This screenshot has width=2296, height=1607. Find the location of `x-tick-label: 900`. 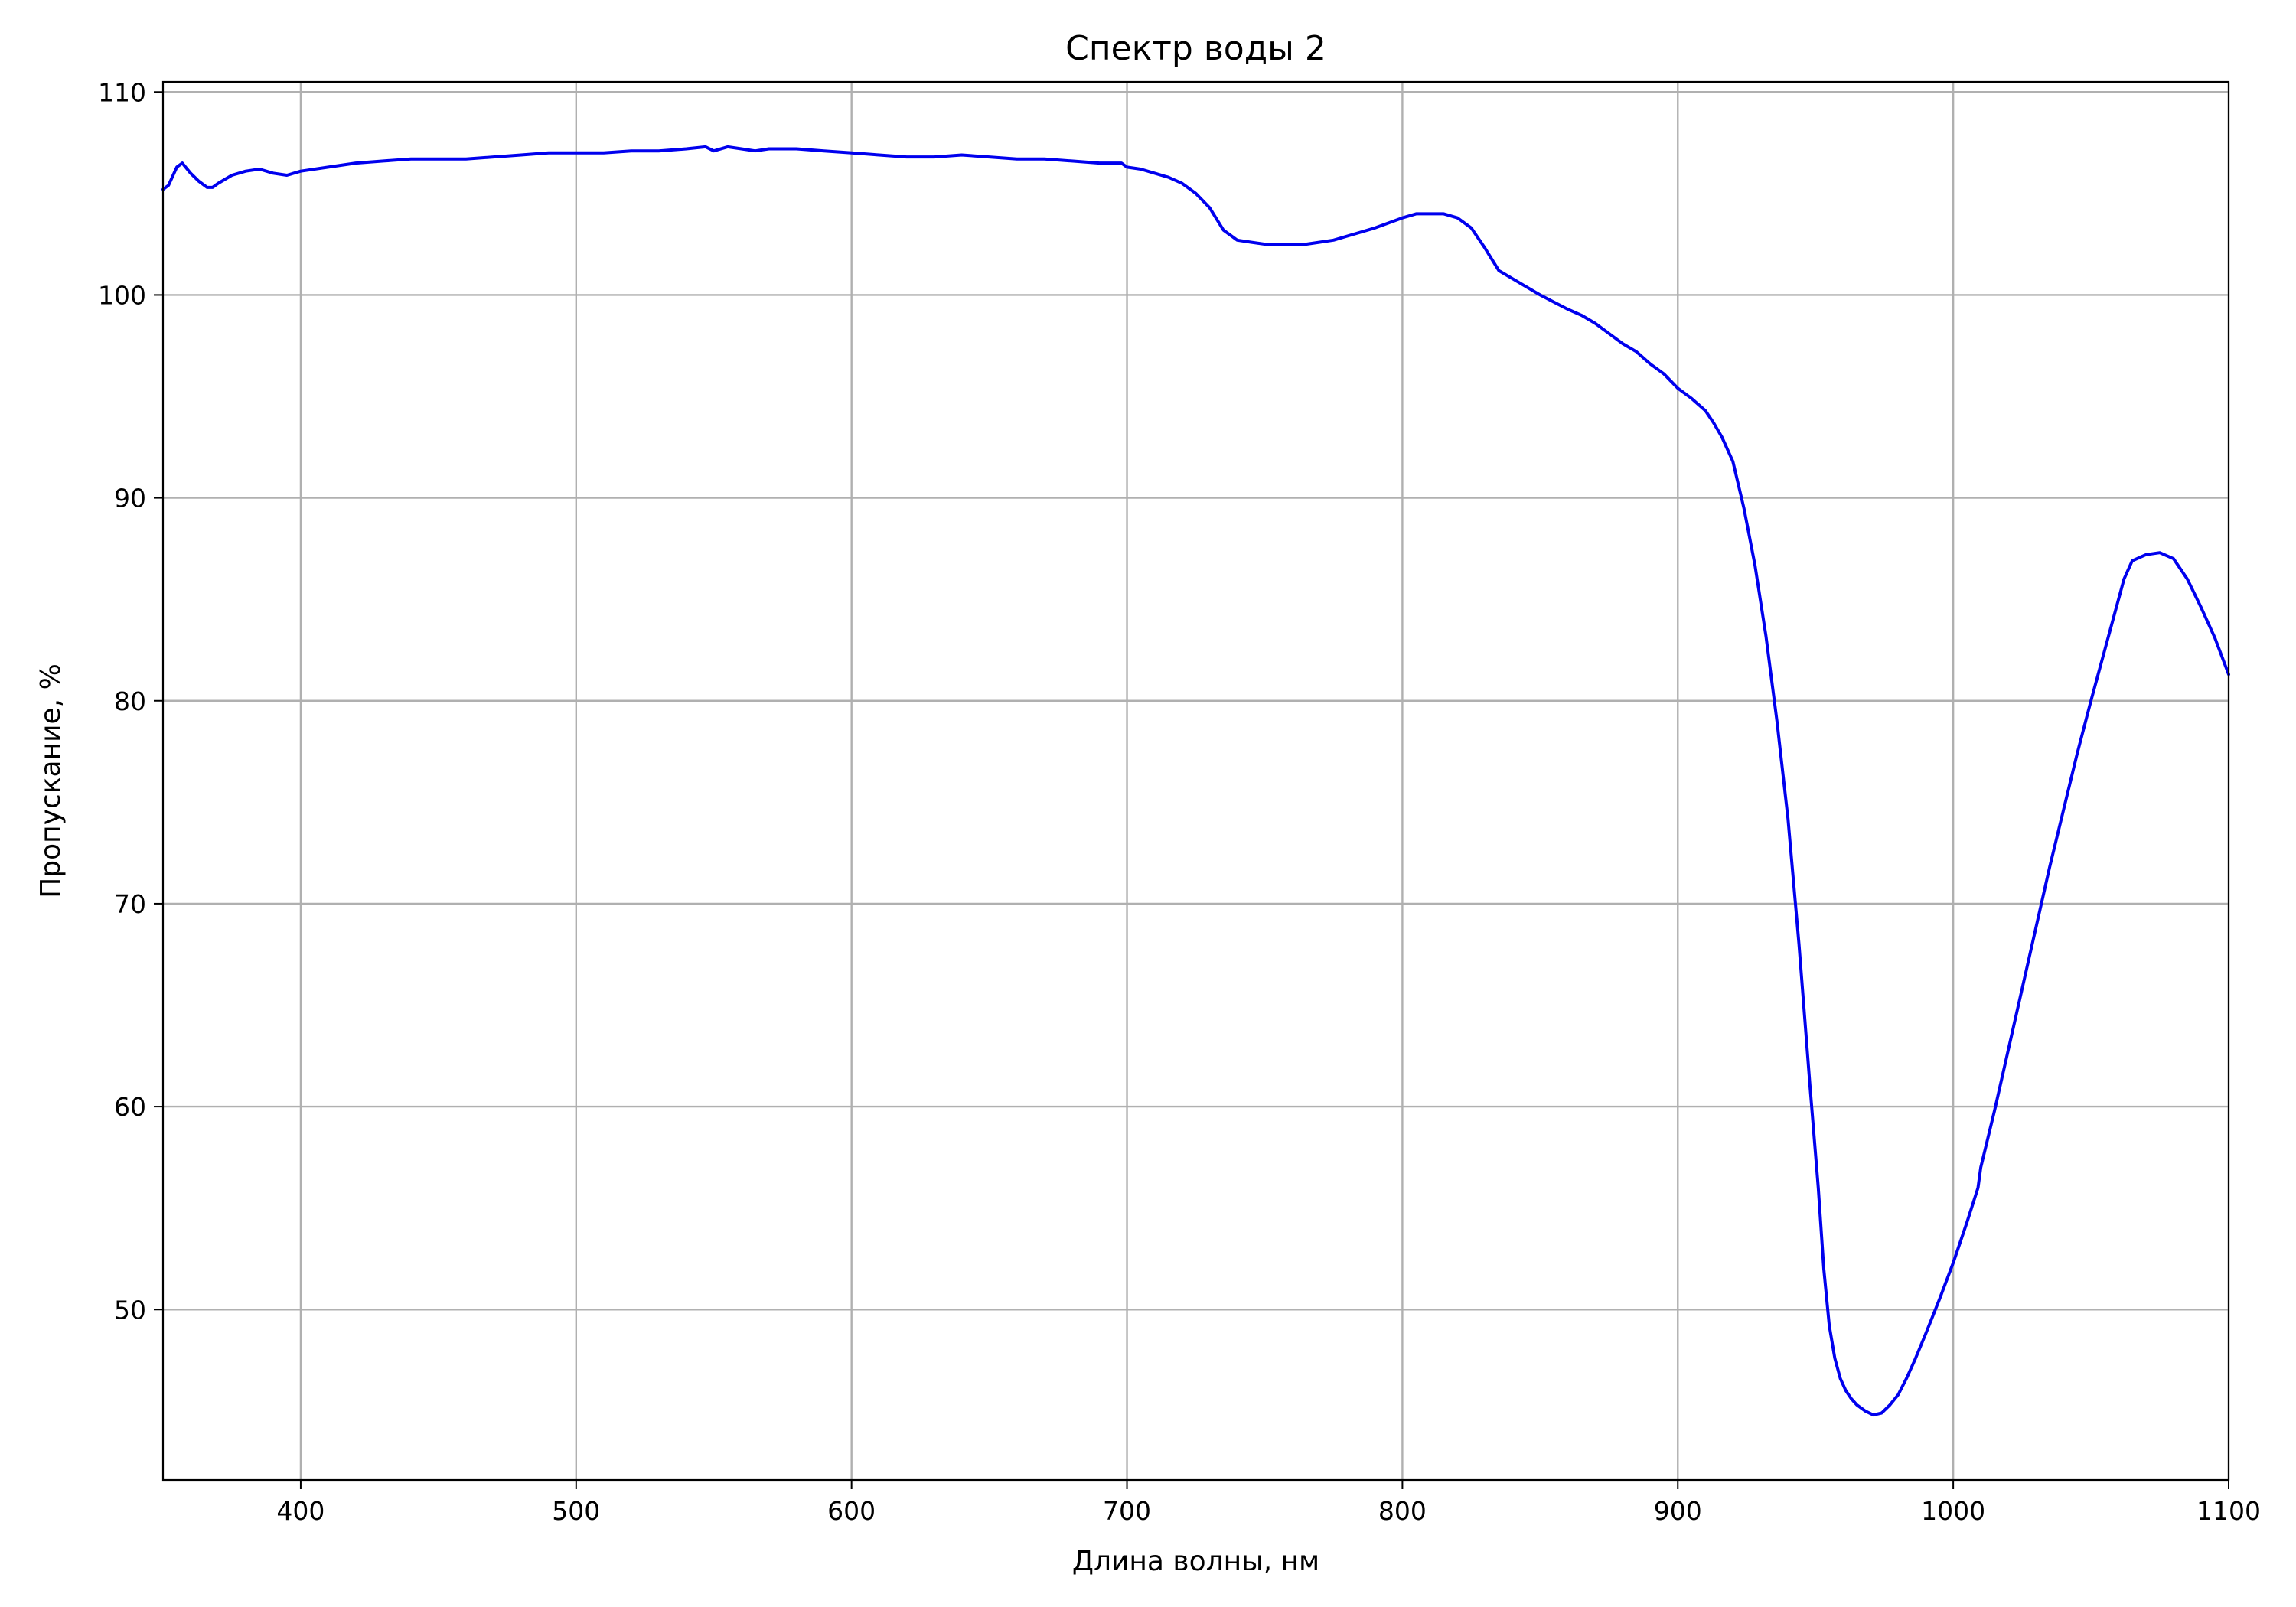

x-tick-label: 900 is located at coordinates (1678, 1511).